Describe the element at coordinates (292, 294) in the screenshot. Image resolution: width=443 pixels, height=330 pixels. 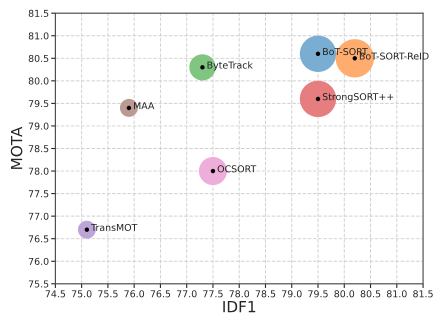
I see `x-tick-label: 79.0` at that location.